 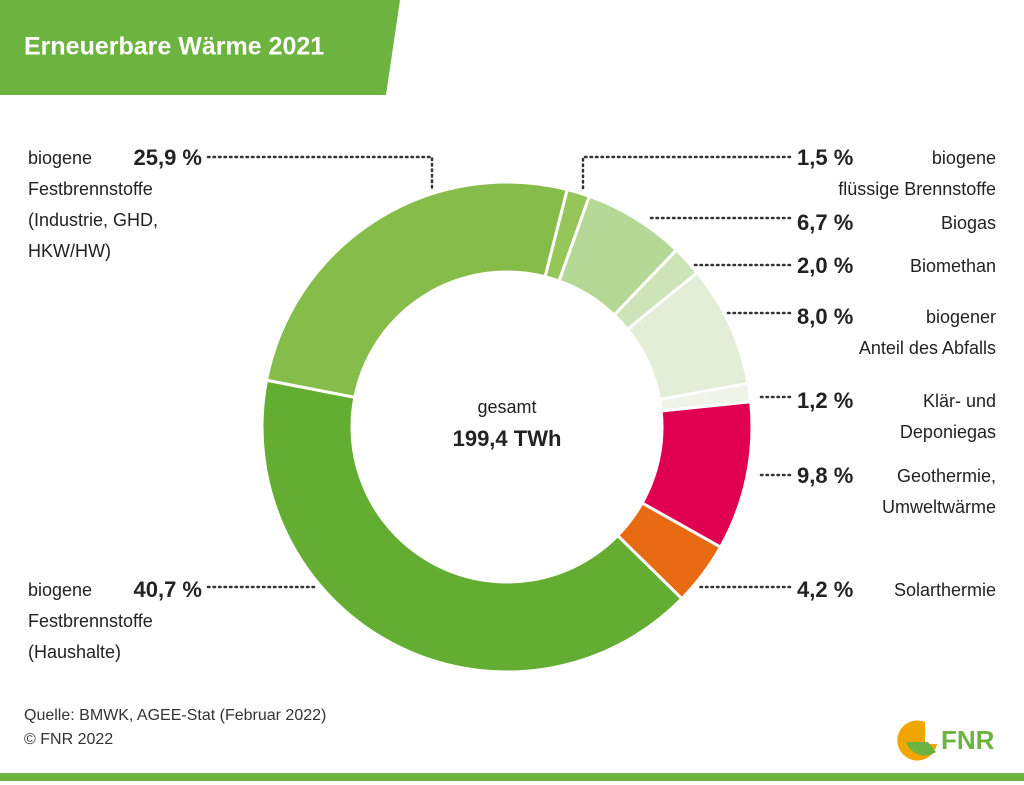 What do you see at coordinates (825, 265) in the screenshot?
I see `value-label: 2,0 %` at bounding box center [825, 265].